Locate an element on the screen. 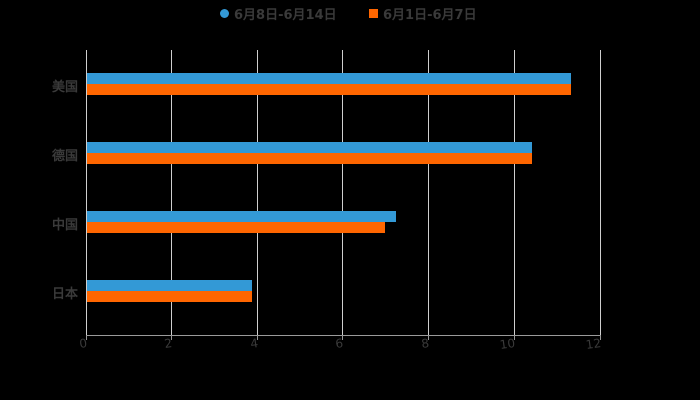 Image resolution: width=700 pixels, height=400 pixels. legend-item-series-2: 6月1日-6月7日 is located at coordinates (423, 13).